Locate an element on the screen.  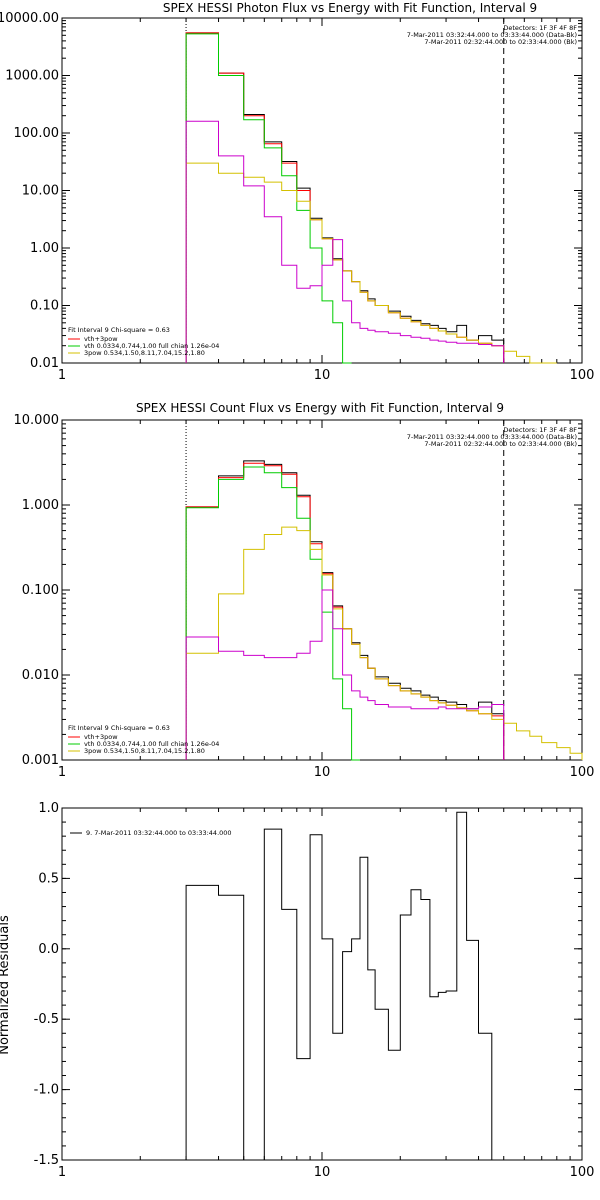
photon-x-tick-label: 10 is located at coordinates (322, 375).